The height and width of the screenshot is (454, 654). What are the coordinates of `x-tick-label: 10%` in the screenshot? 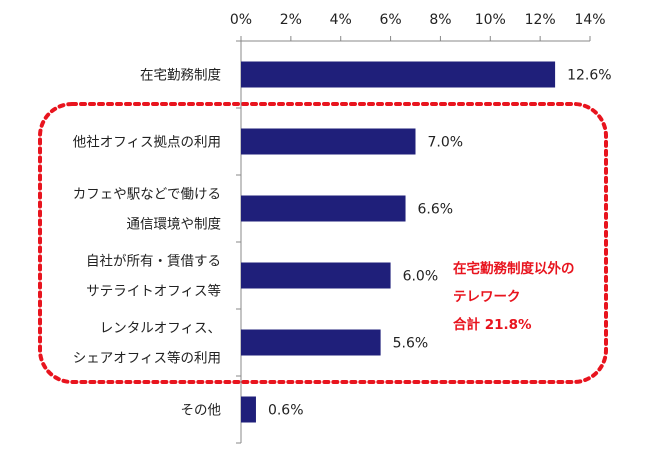 It's located at (490, 20).